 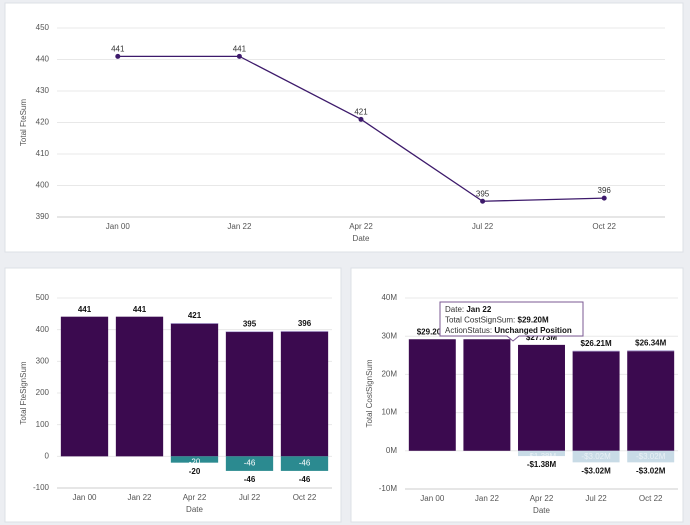 What do you see at coordinates (43, 122) in the screenshot?
I see `y-tick-label: 420` at bounding box center [43, 122].